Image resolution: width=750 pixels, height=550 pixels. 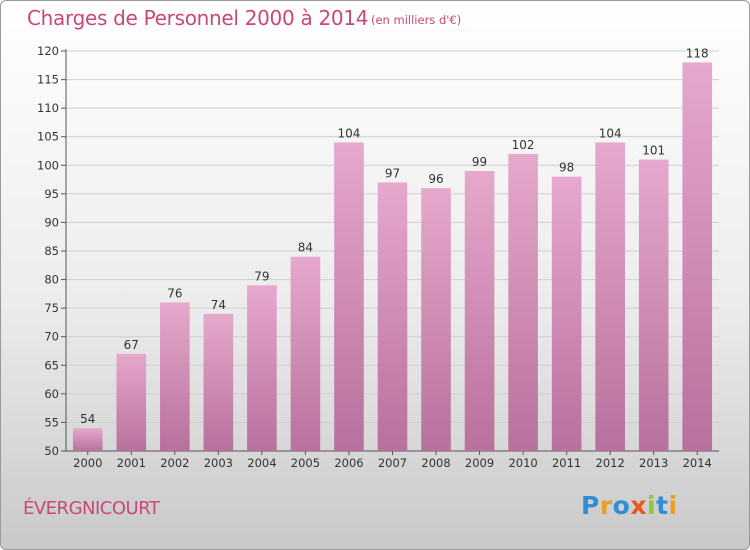 I want to click on data-label-2009: 99, so click(x=479, y=162).